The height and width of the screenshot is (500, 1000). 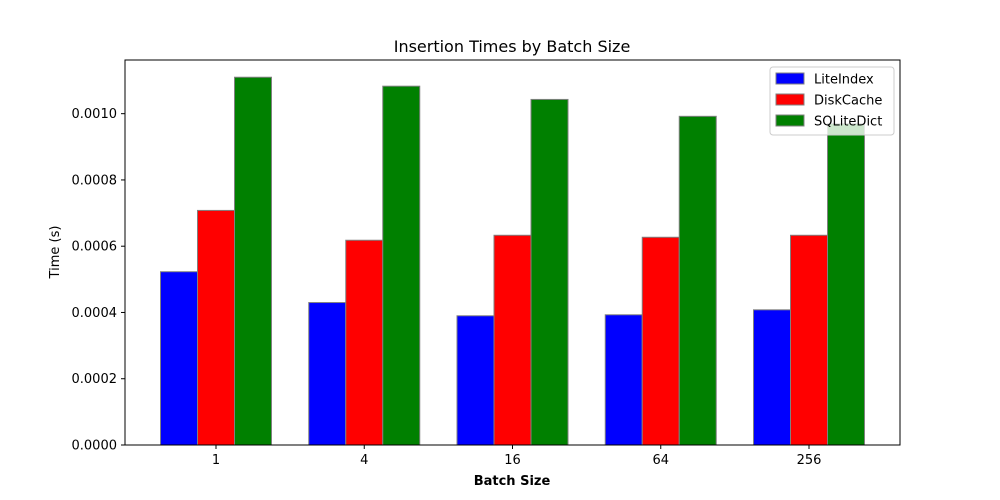 I want to click on y-tick-label: 0.0004, so click(x=95, y=313).